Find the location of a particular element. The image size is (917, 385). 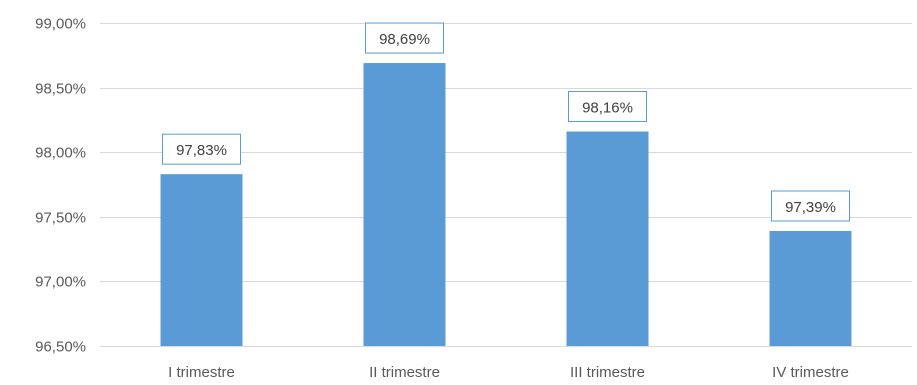

data-label: 98,16% is located at coordinates (607, 108).